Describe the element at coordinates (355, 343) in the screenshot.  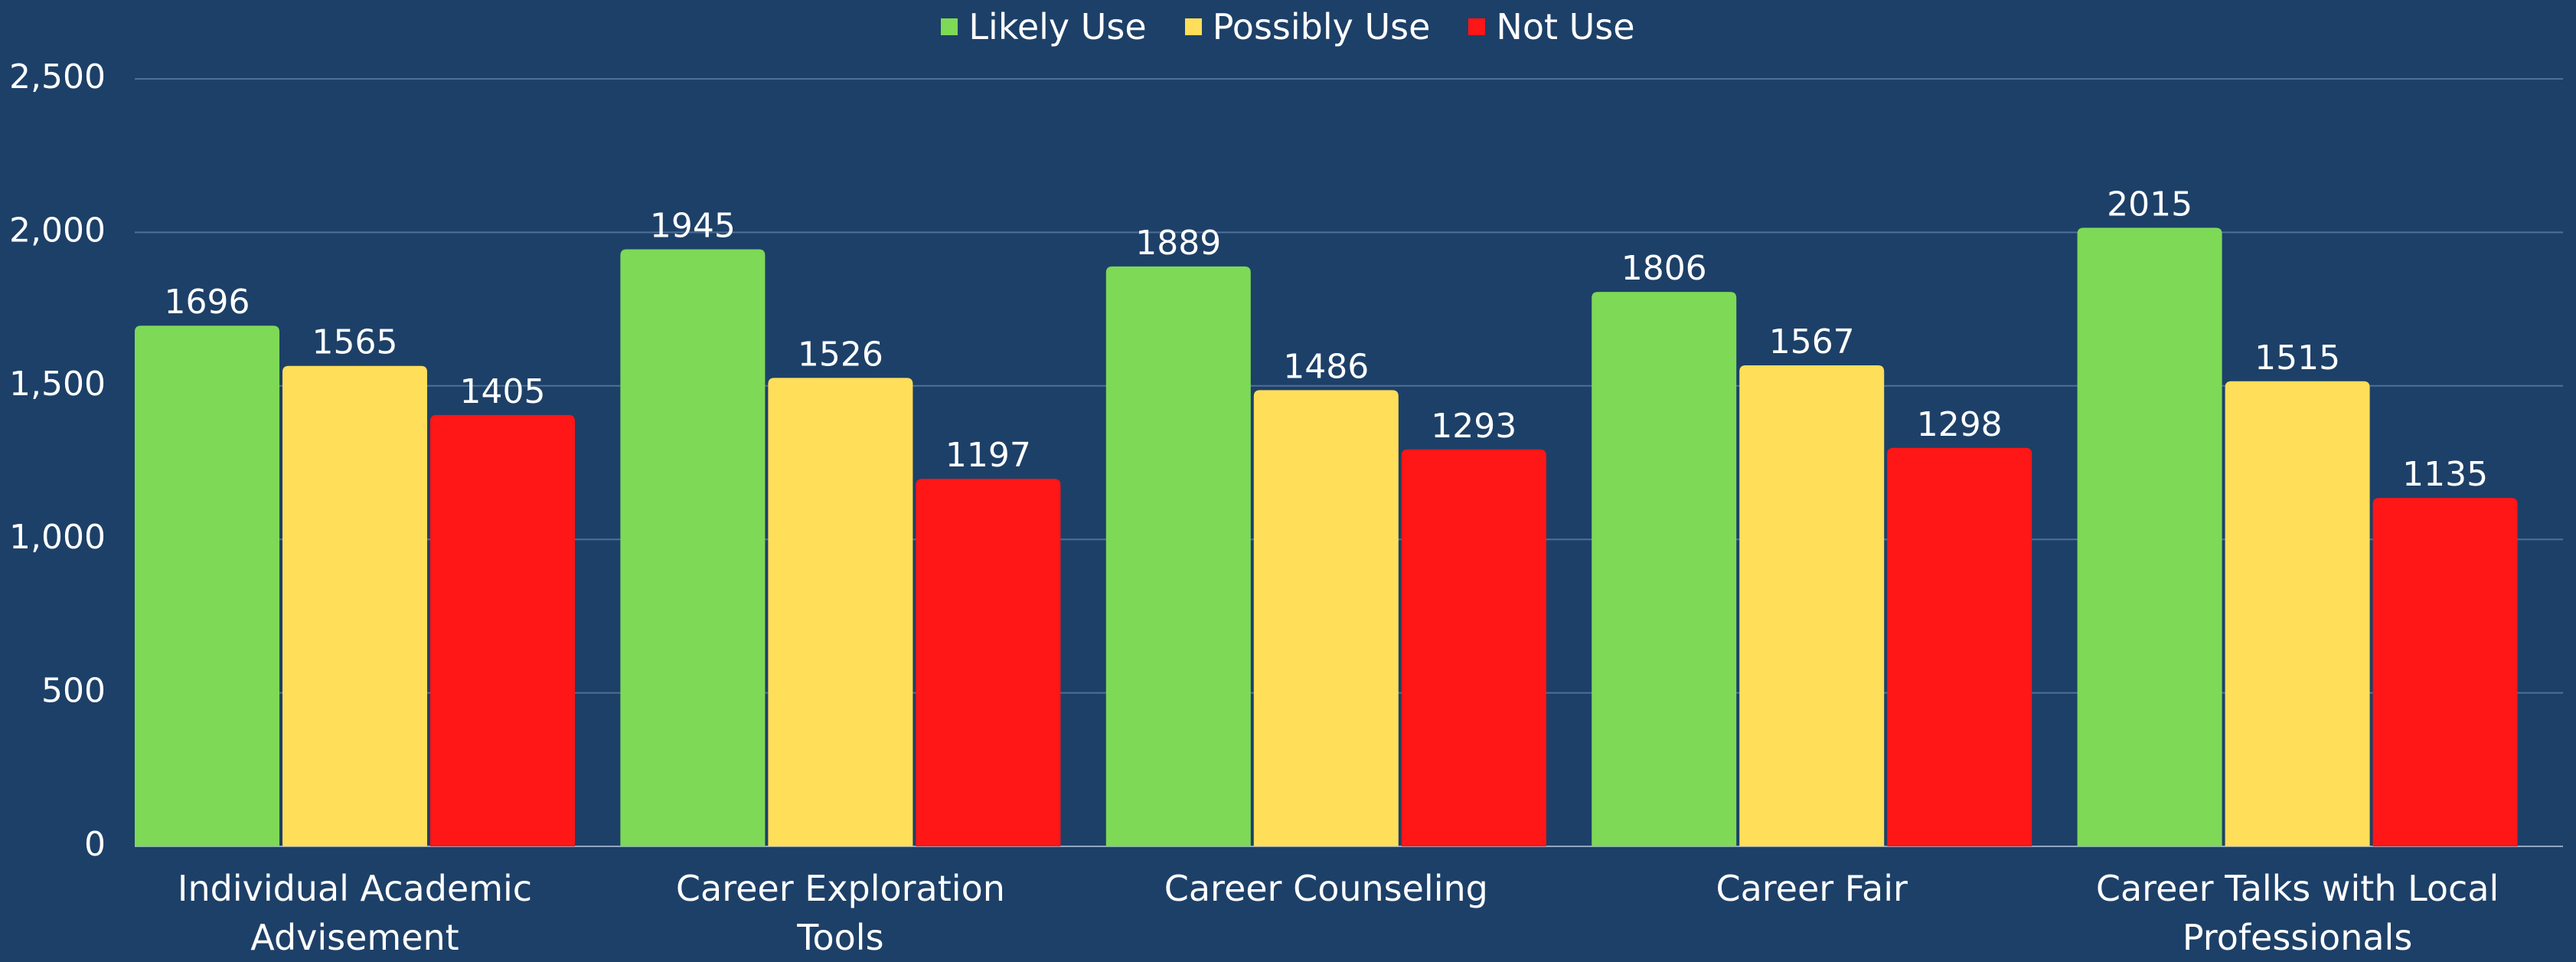
I see `data-label: 1565` at that location.